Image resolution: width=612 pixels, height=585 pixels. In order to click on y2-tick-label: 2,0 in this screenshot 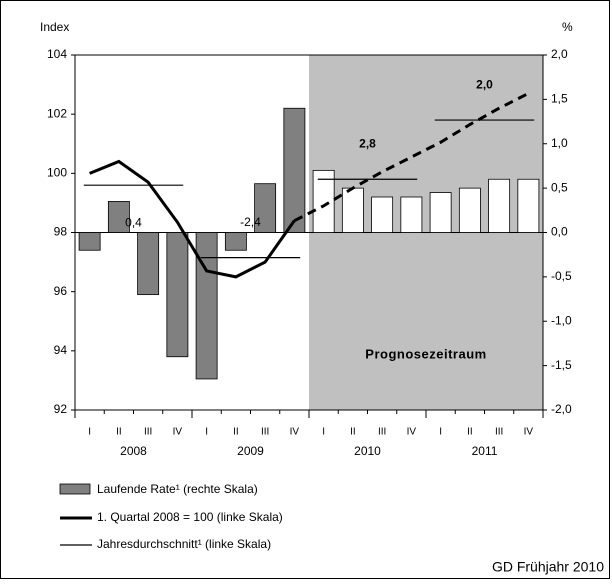, I will do `click(559, 54)`.